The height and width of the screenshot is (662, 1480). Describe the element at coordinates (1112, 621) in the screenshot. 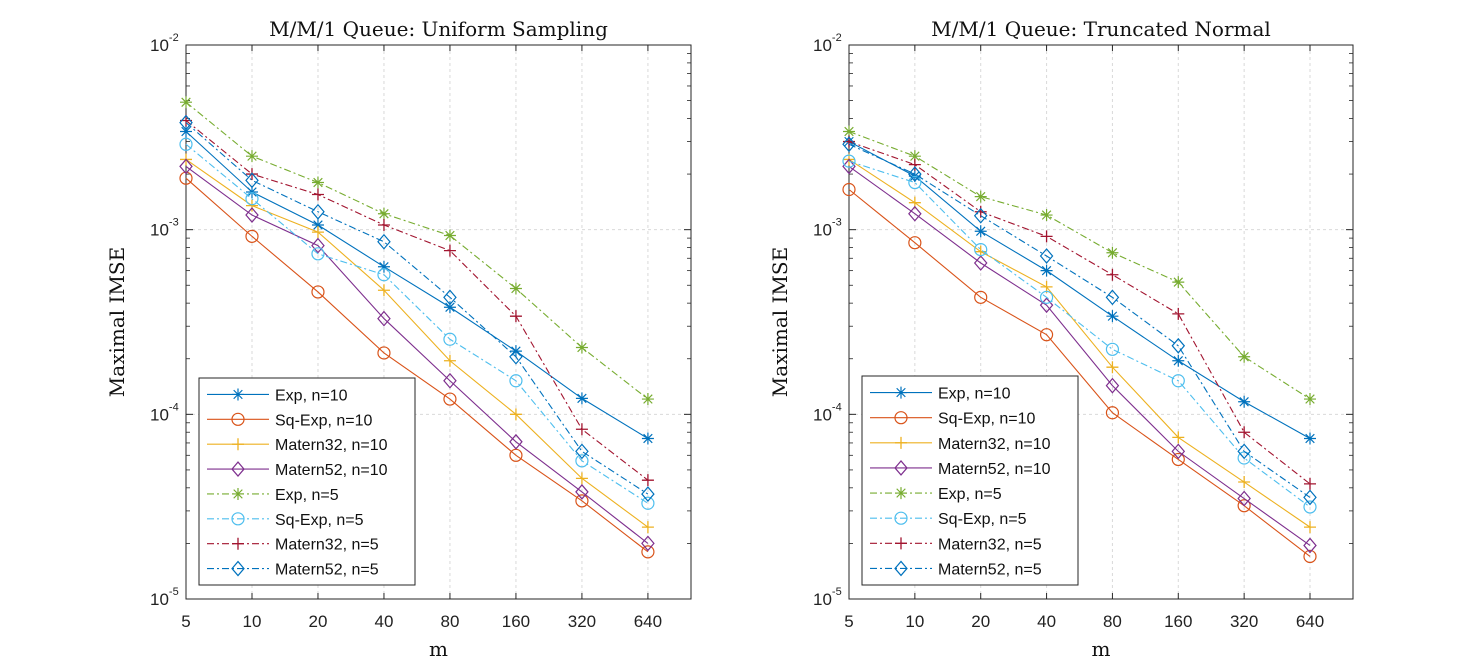

I see `x-tick-label: 80` at that location.